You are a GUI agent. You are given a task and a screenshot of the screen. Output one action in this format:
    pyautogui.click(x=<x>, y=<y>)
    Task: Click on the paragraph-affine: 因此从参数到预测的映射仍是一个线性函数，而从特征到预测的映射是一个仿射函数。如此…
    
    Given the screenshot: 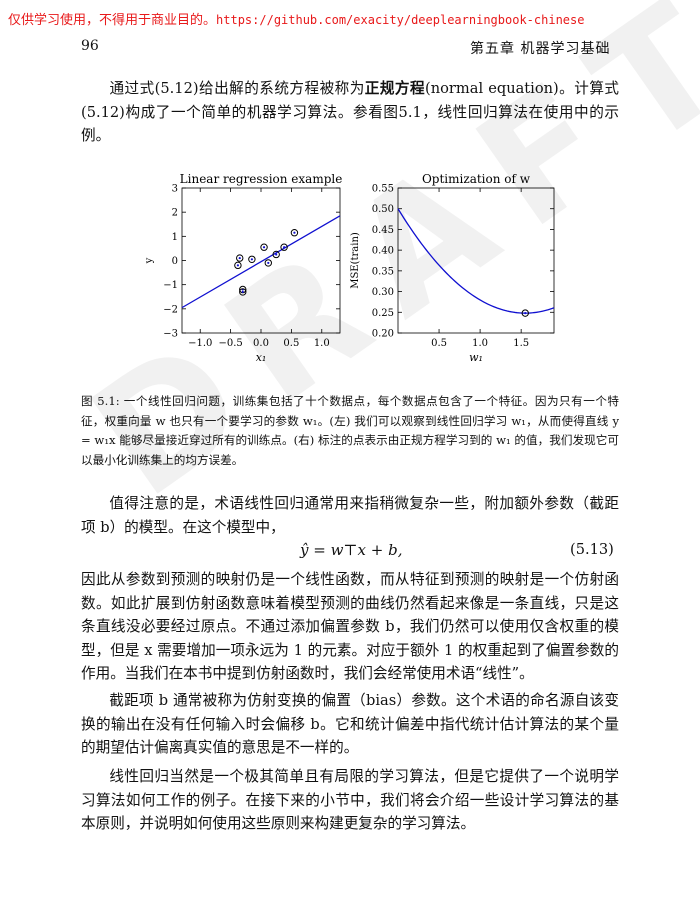 What is the action you would take?
    pyautogui.click(x=350, y=627)
    